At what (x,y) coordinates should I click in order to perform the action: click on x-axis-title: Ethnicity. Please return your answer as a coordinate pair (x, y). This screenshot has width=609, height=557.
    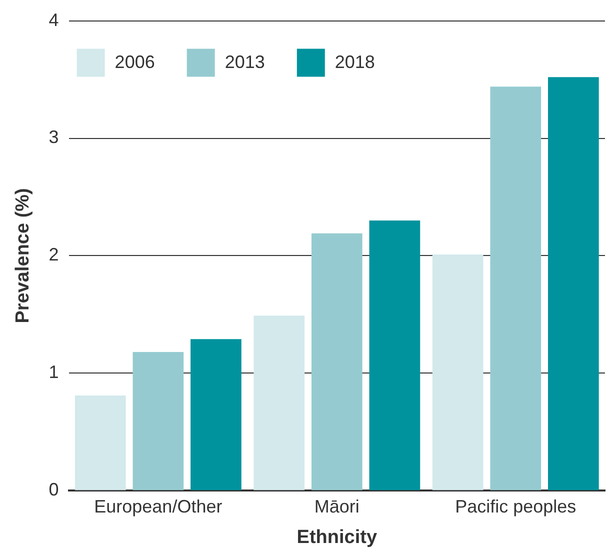
    Looking at the image, I should click on (337, 537).